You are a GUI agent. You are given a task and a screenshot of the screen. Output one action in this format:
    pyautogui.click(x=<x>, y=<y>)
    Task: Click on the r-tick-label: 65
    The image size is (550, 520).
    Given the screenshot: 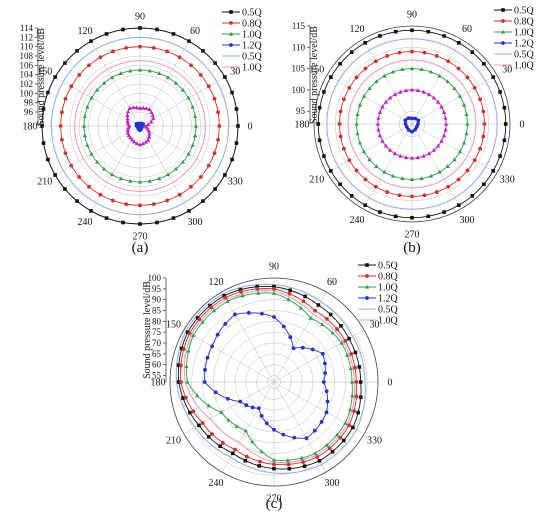 What is the action you would take?
    pyautogui.click(x=157, y=354)
    